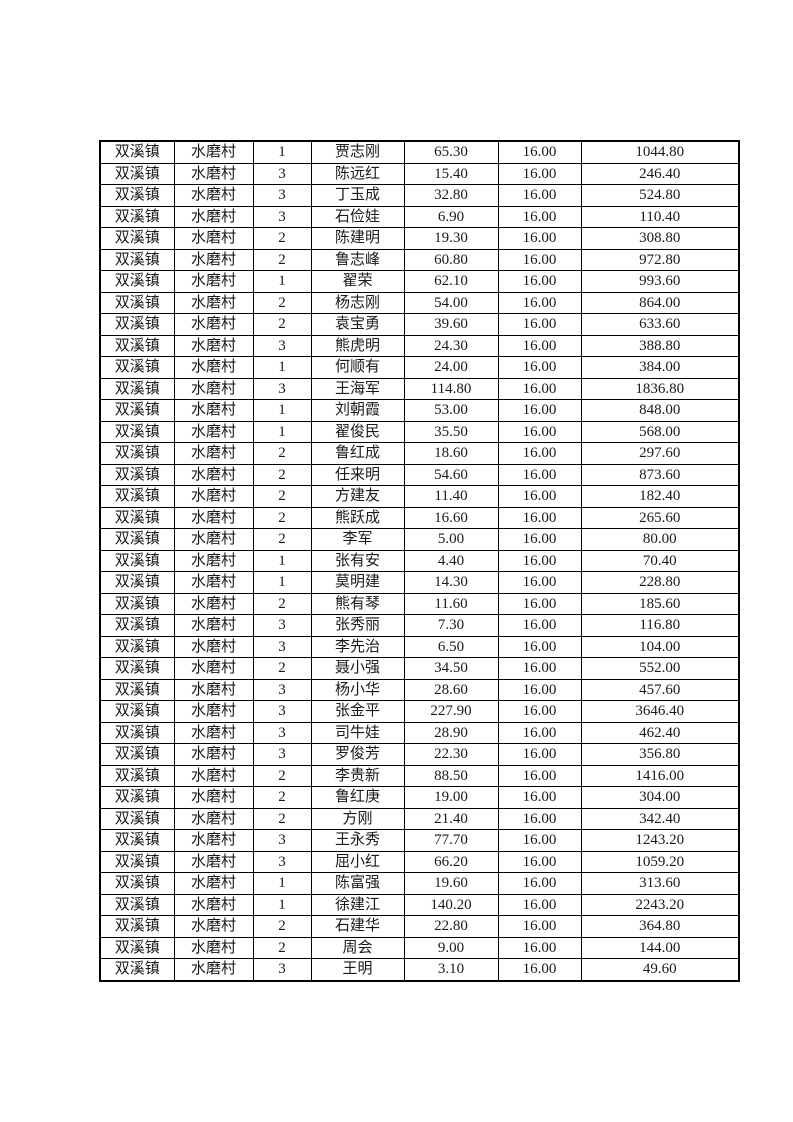 This screenshot has height=1122, width=793. I want to click on table-row: 双溪镇 水磨村 3 罗俊芳 22.30 16.00 356.80, so click(419, 754).